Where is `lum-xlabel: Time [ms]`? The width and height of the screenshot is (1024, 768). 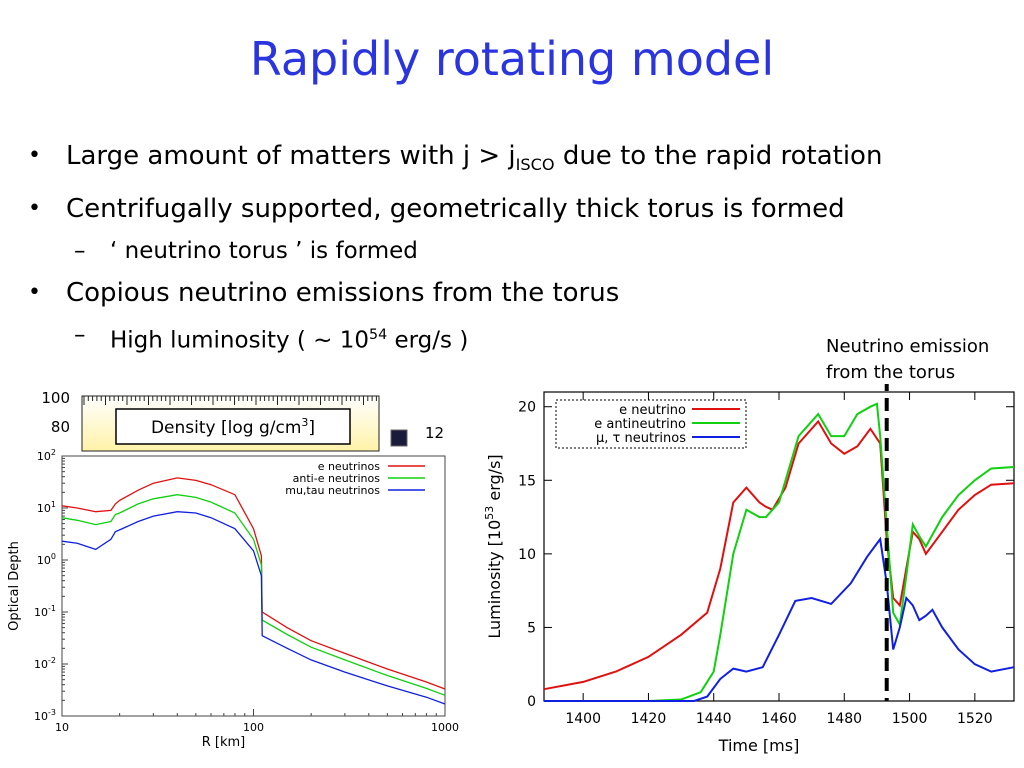
lum-xlabel: Time [ms] is located at coordinates (759, 745).